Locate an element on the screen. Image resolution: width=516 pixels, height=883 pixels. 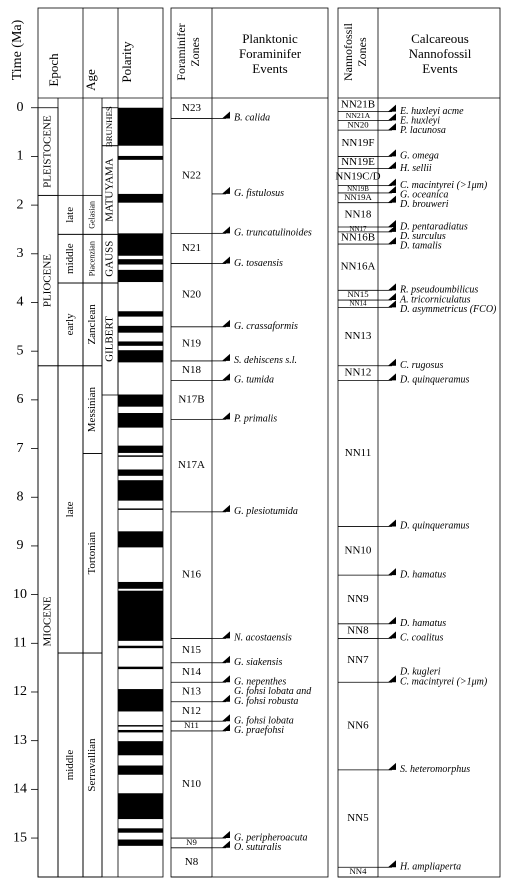
zone-label: N14 is located at coordinates (191, 672).